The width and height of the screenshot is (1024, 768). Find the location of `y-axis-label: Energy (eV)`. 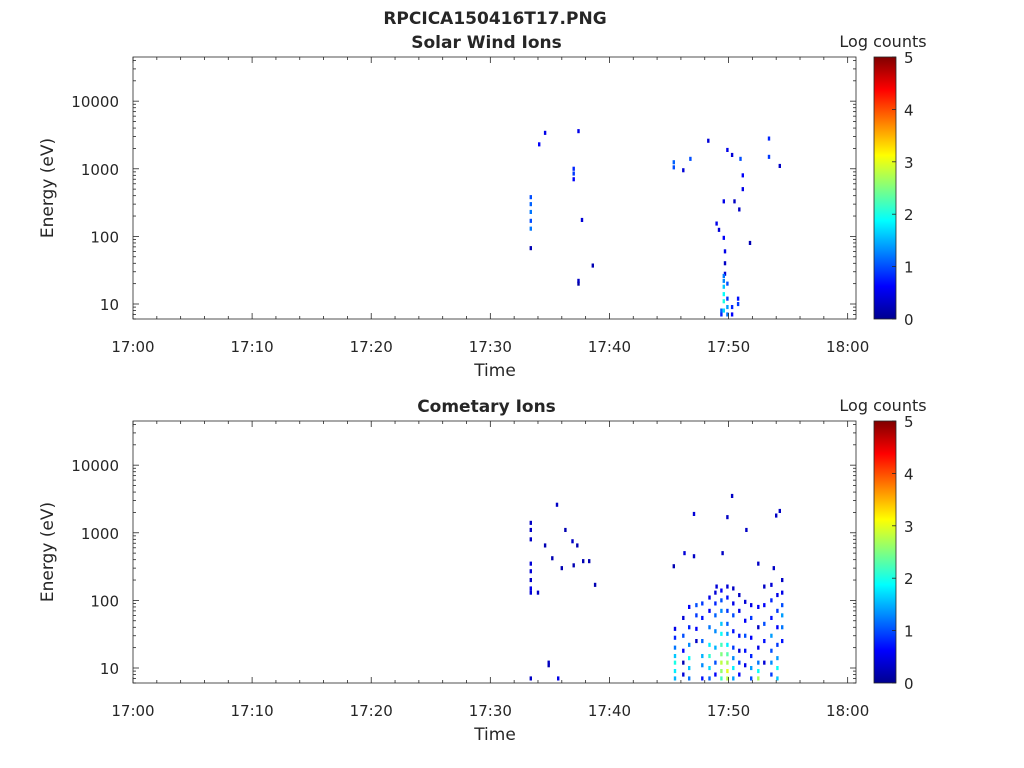

y-axis-label: Energy (eV) is located at coordinates (48, 188).